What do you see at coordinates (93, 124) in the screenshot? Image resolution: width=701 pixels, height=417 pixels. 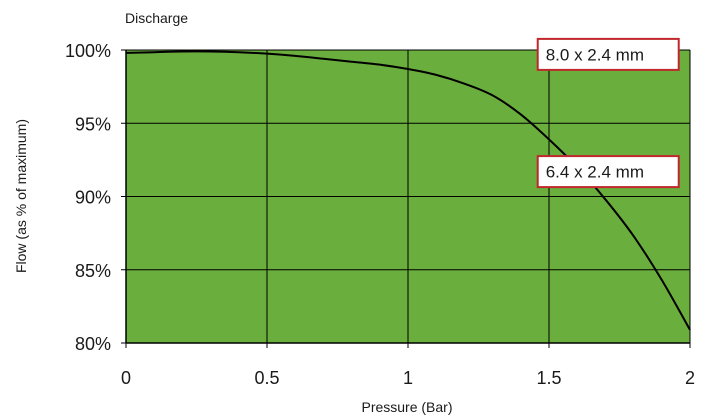 I see `y-tick-label: 95%` at bounding box center [93, 124].